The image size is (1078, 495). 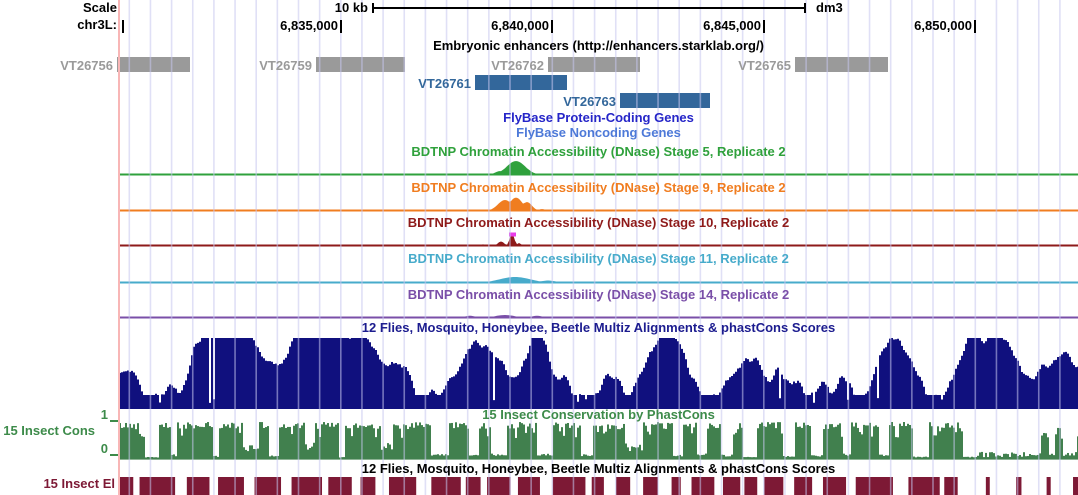 I want to click on enhancer-label: VT26756, so click(x=86, y=65).